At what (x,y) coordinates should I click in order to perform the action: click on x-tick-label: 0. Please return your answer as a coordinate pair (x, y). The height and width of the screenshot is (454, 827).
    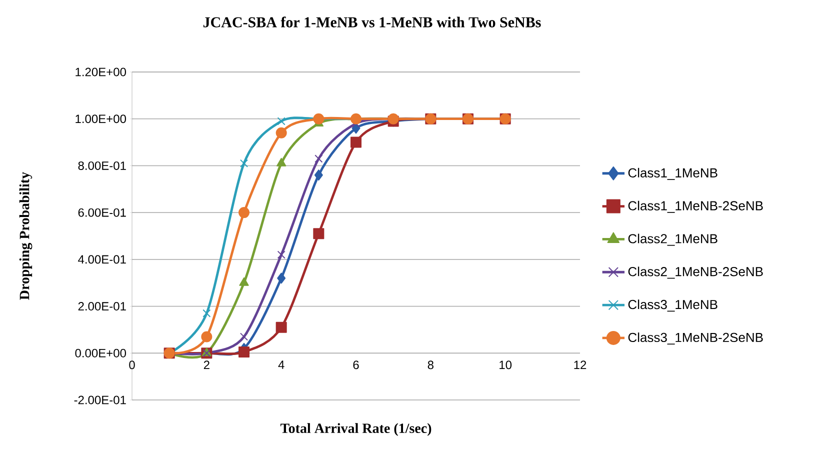
    Looking at the image, I should click on (132, 365).